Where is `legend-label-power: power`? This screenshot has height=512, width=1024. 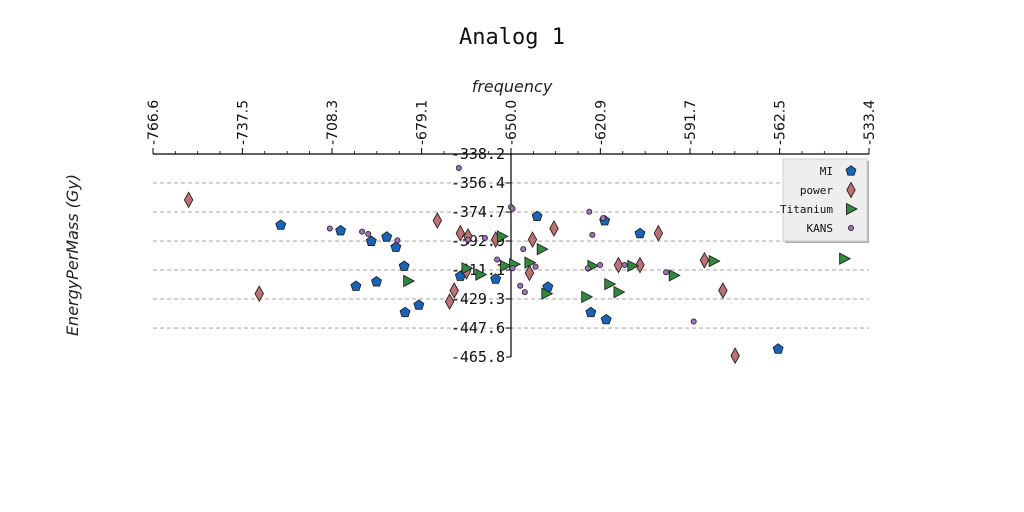 legend-label-power: power is located at coordinates (816, 190).